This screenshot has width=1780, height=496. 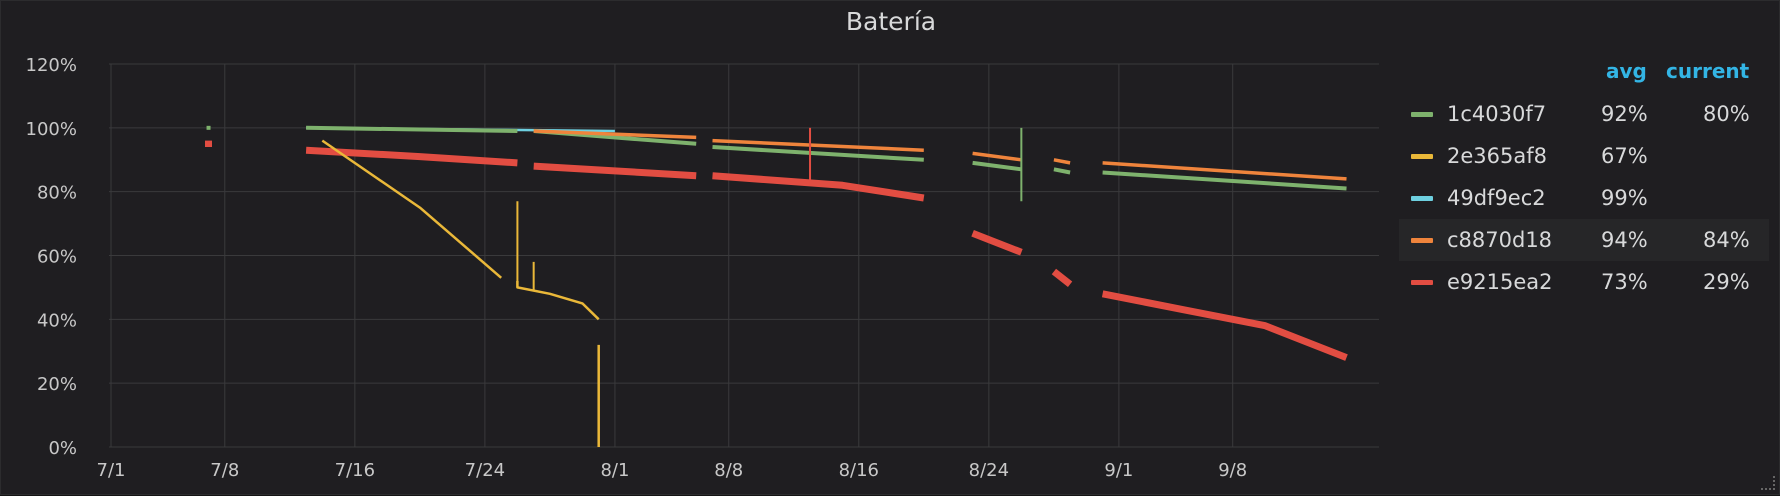 I want to click on legend-series-name: e9215ea2, so click(x=1500, y=282).